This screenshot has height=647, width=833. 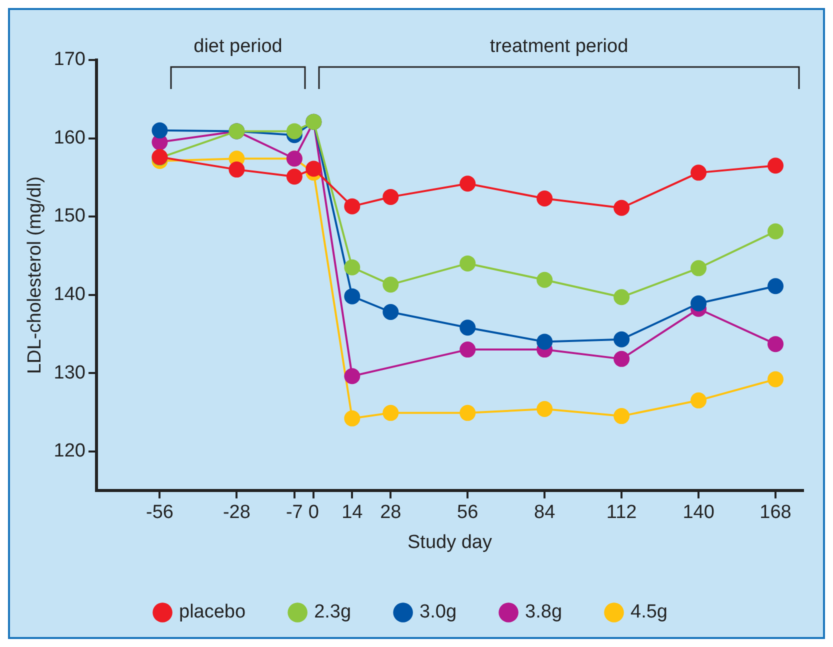 I want to click on legend-label: 2.3g, so click(x=333, y=612).